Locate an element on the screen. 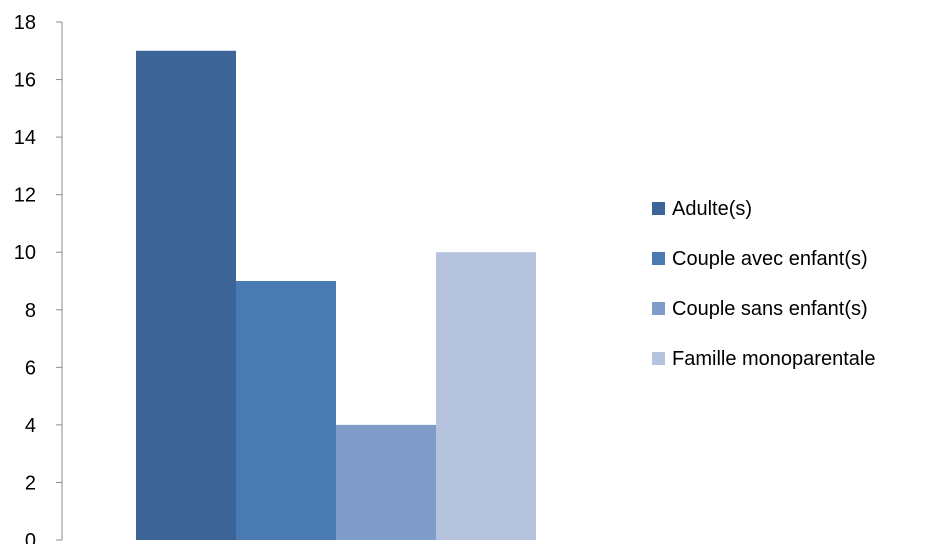 The width and height of the screenshot is (928, 544). y-axis: 0 2 4 6 8 10 12 14 16 18 is located at coordinates (38, 278).